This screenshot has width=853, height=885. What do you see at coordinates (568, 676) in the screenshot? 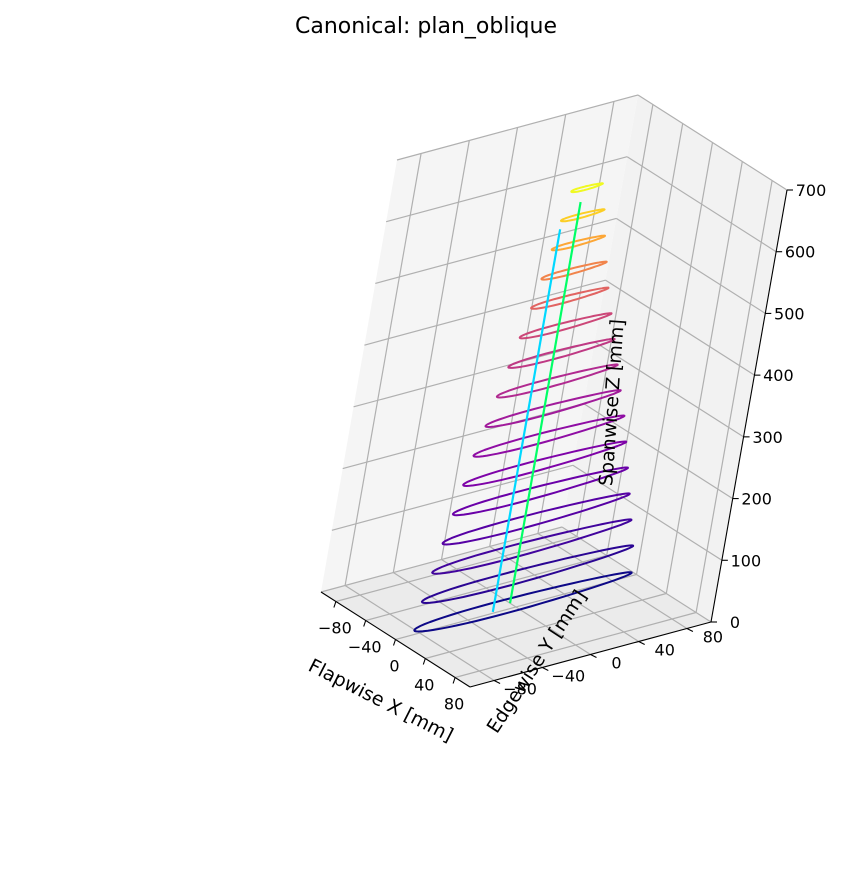
I see `y-tick-label: −40` at bounding box center [568, 676].